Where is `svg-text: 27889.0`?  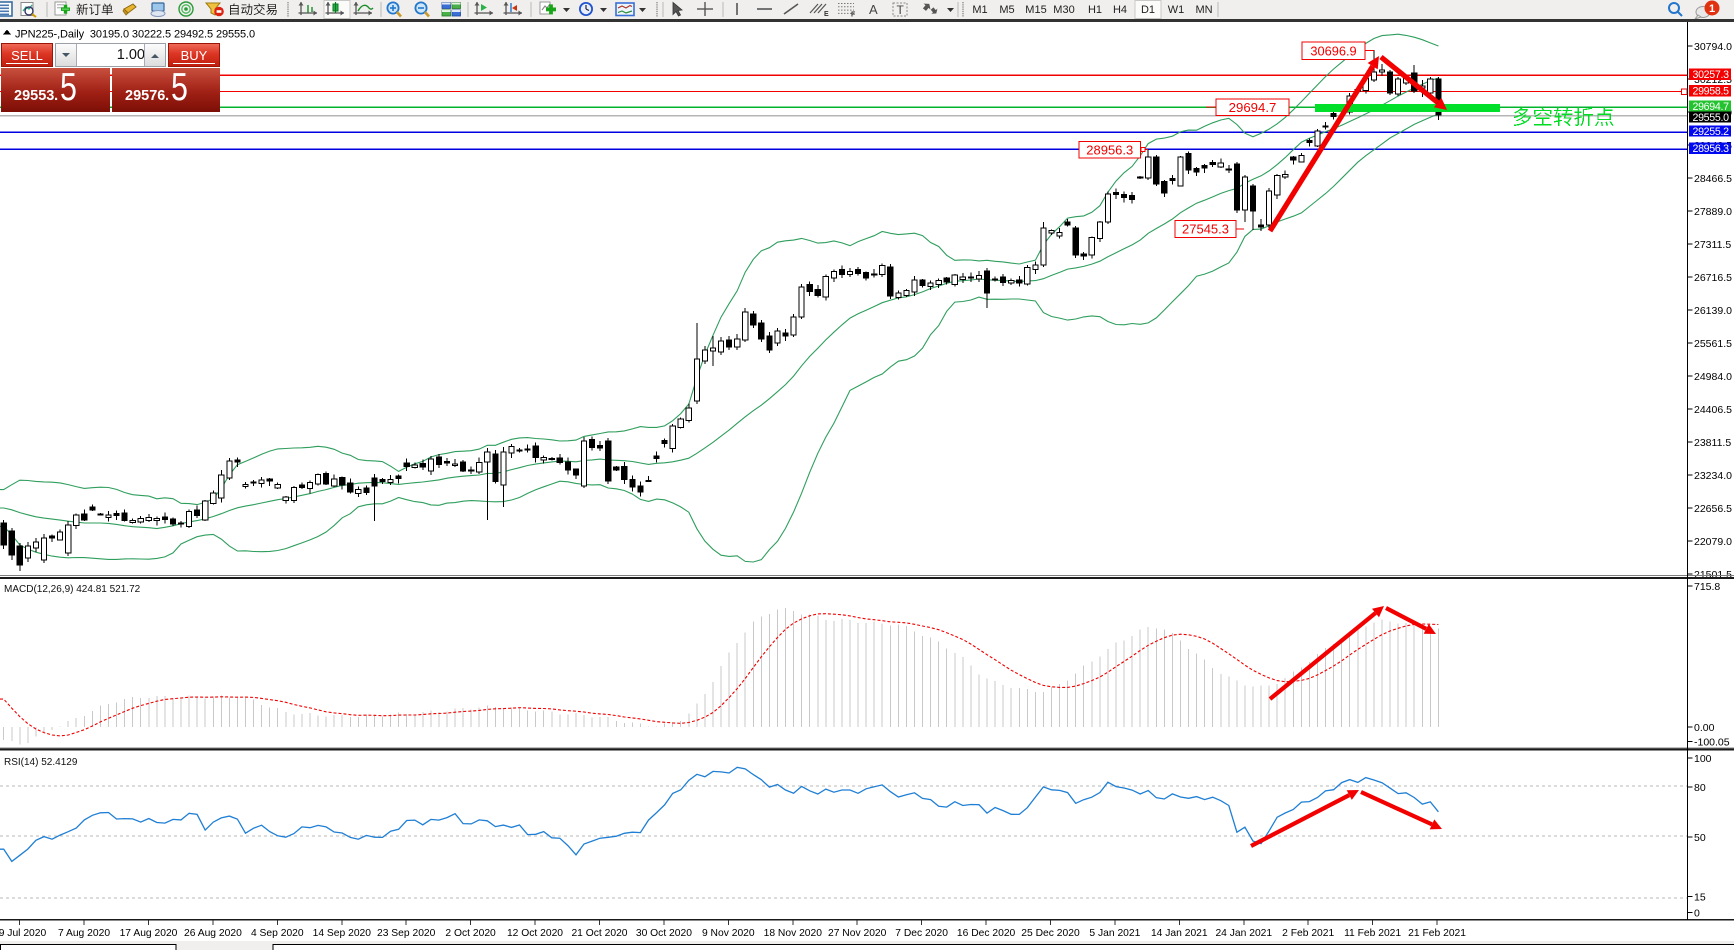 svg-text: 27889.0 is located at coordinates (1713, 212).